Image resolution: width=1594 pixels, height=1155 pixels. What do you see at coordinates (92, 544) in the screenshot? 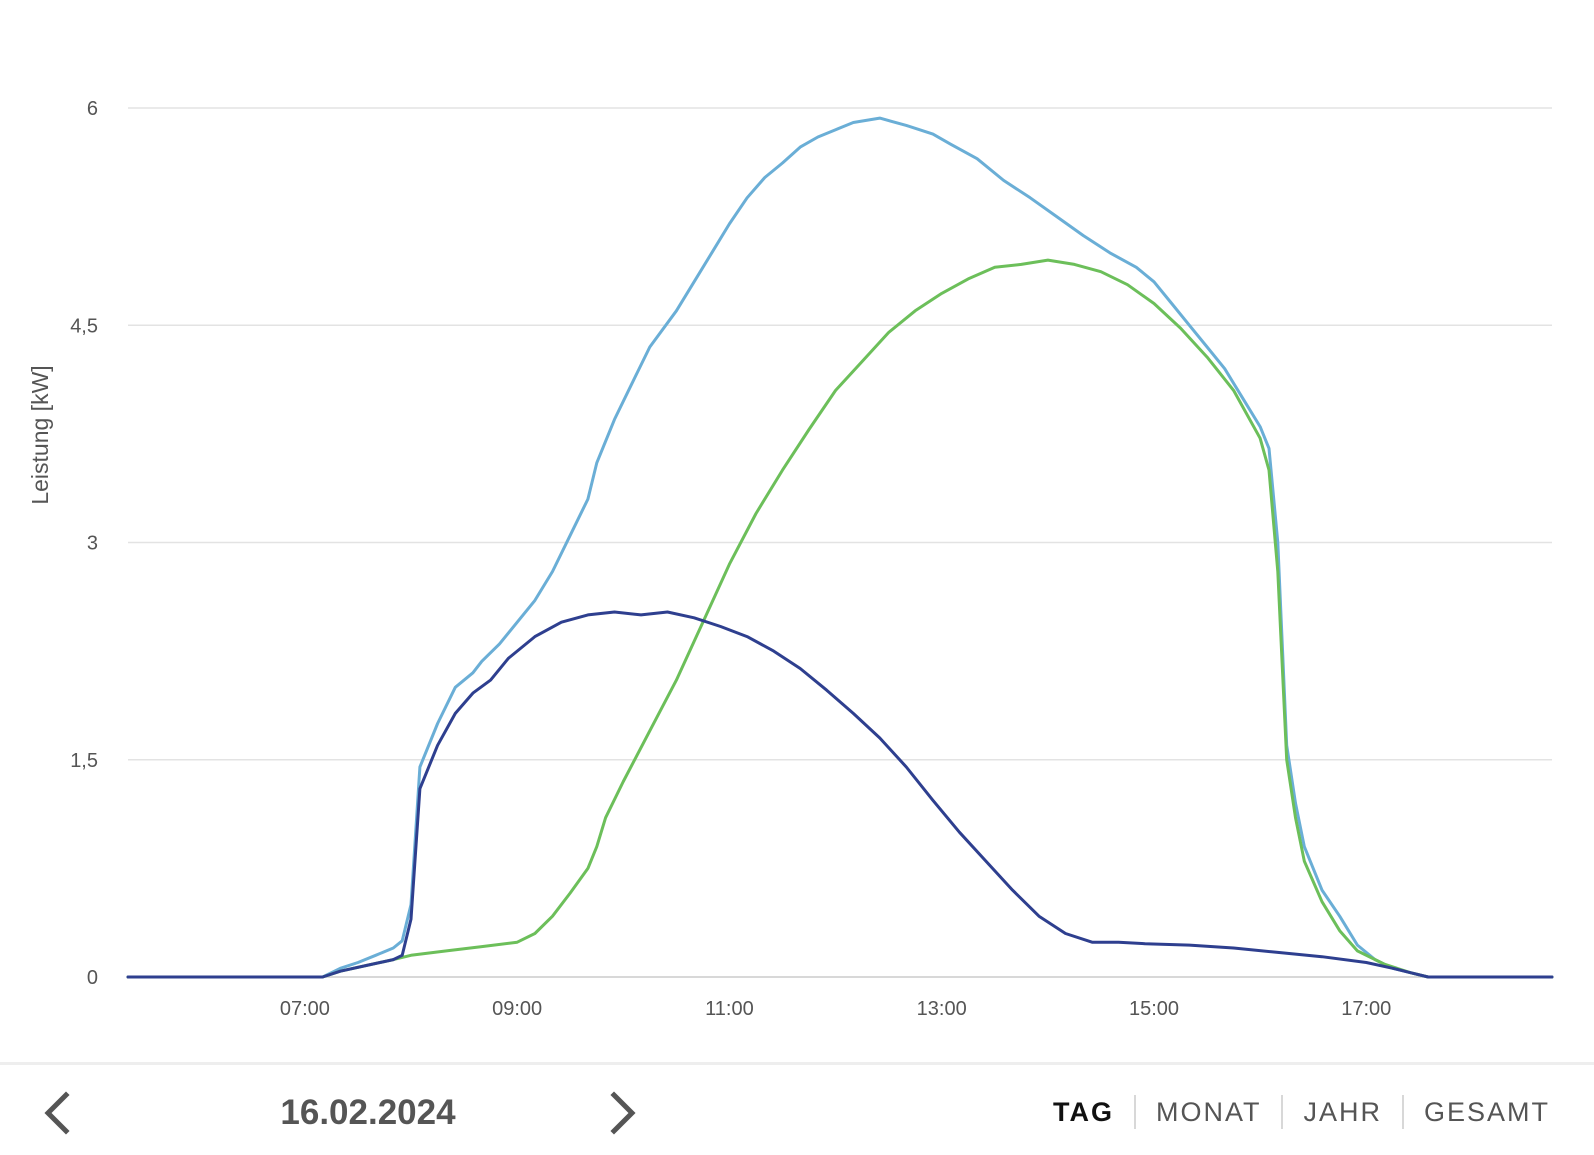
I see `y-tick-label: 3` at bounding box center [92, 544].